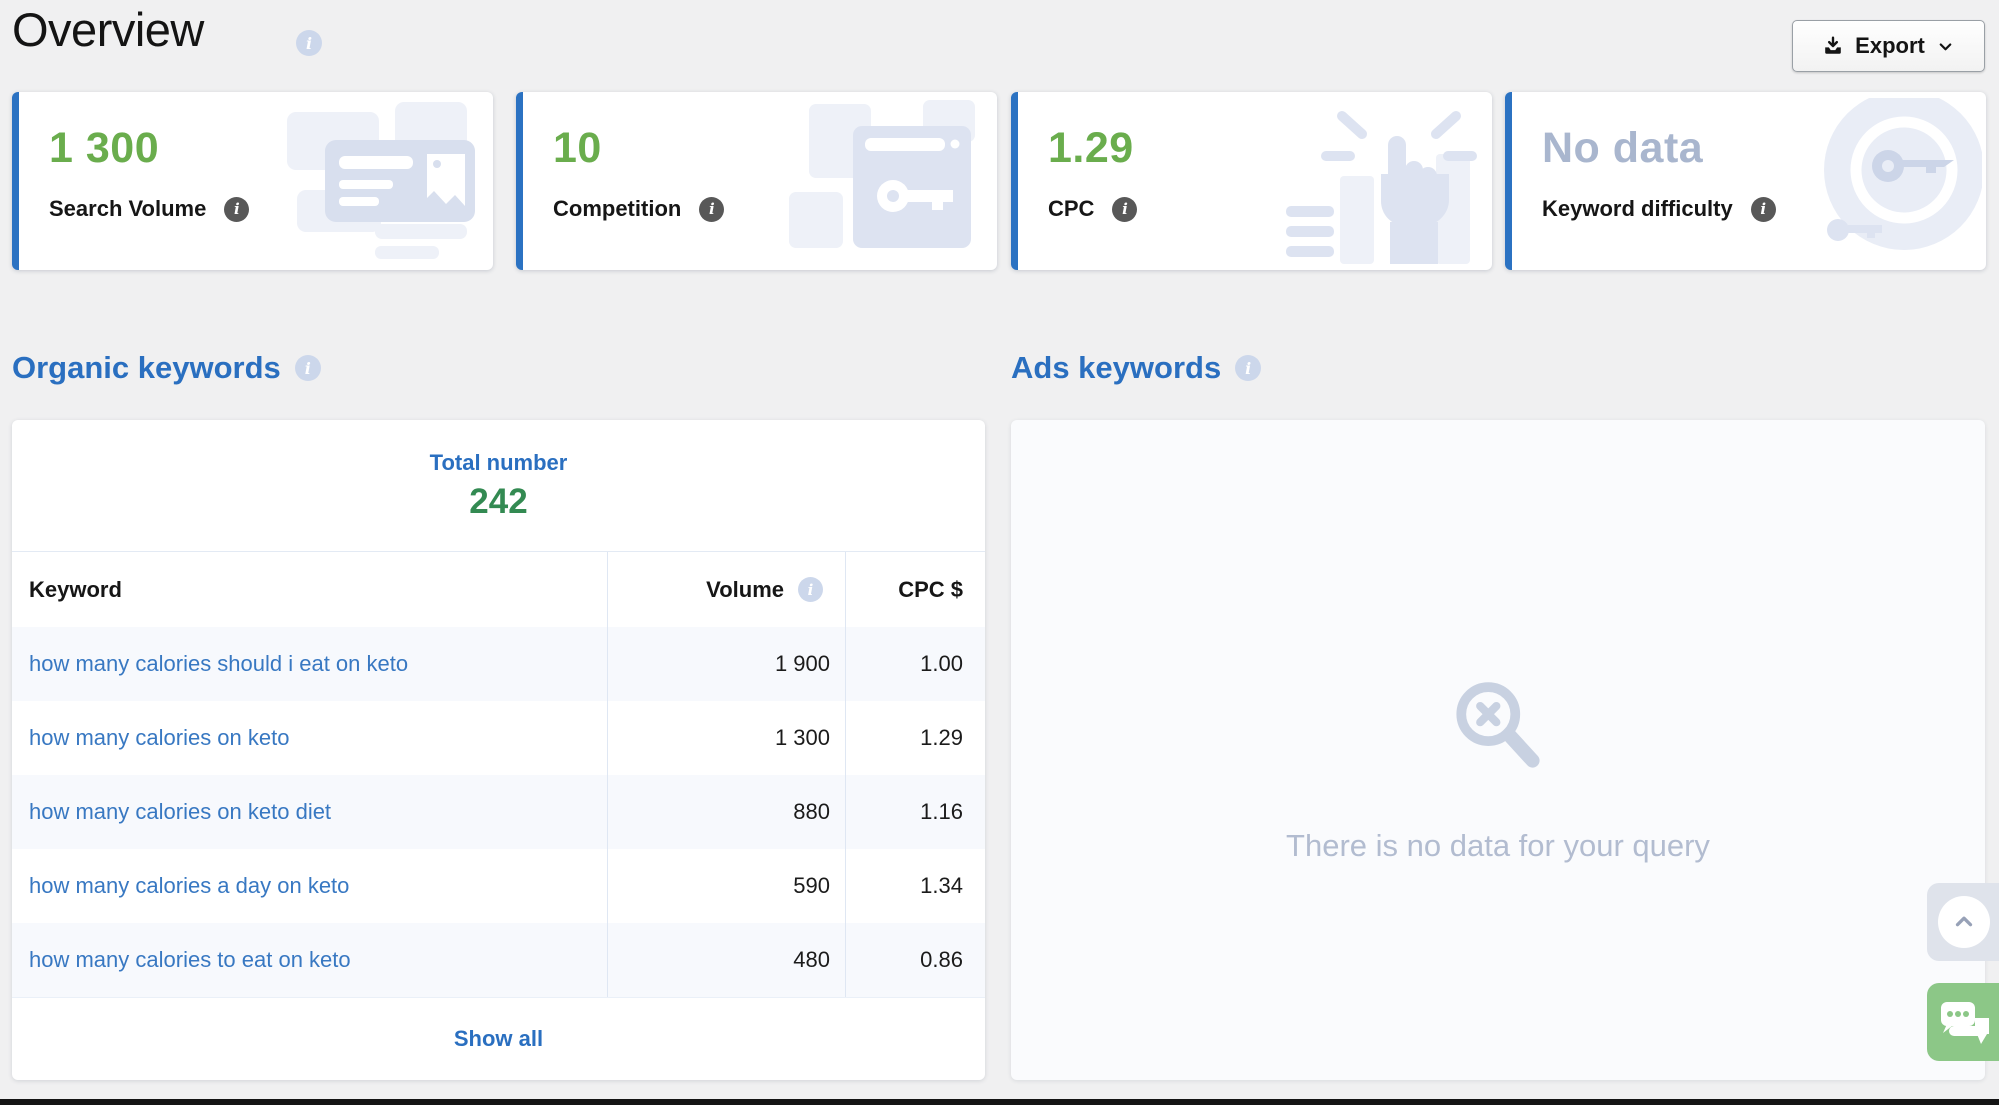 The width and height of the screenshot is (1999, 1105). Describe the element at coordinates (219, 663) in the screenshot. I see `keyword-link: how many calories should i eat on keto` at that location.